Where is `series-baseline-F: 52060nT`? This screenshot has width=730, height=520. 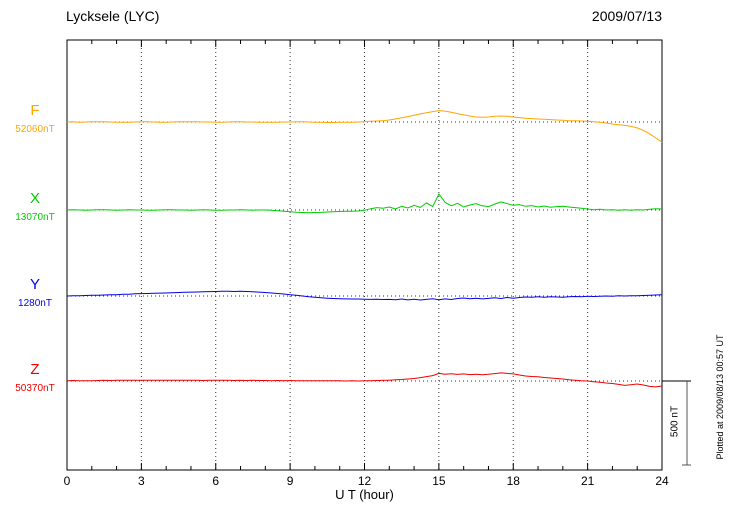 series-baseline-F: 52060nT is located at coordinates (35, 129).